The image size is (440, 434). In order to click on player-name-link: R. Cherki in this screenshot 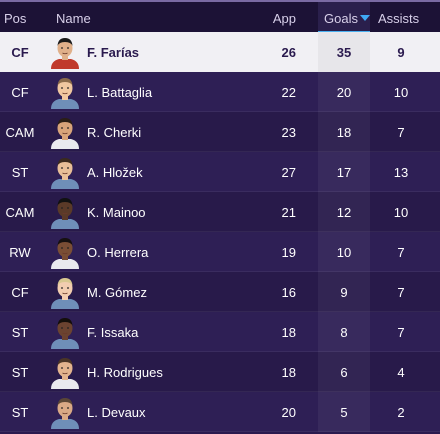, I will do `click(114, 132)`.